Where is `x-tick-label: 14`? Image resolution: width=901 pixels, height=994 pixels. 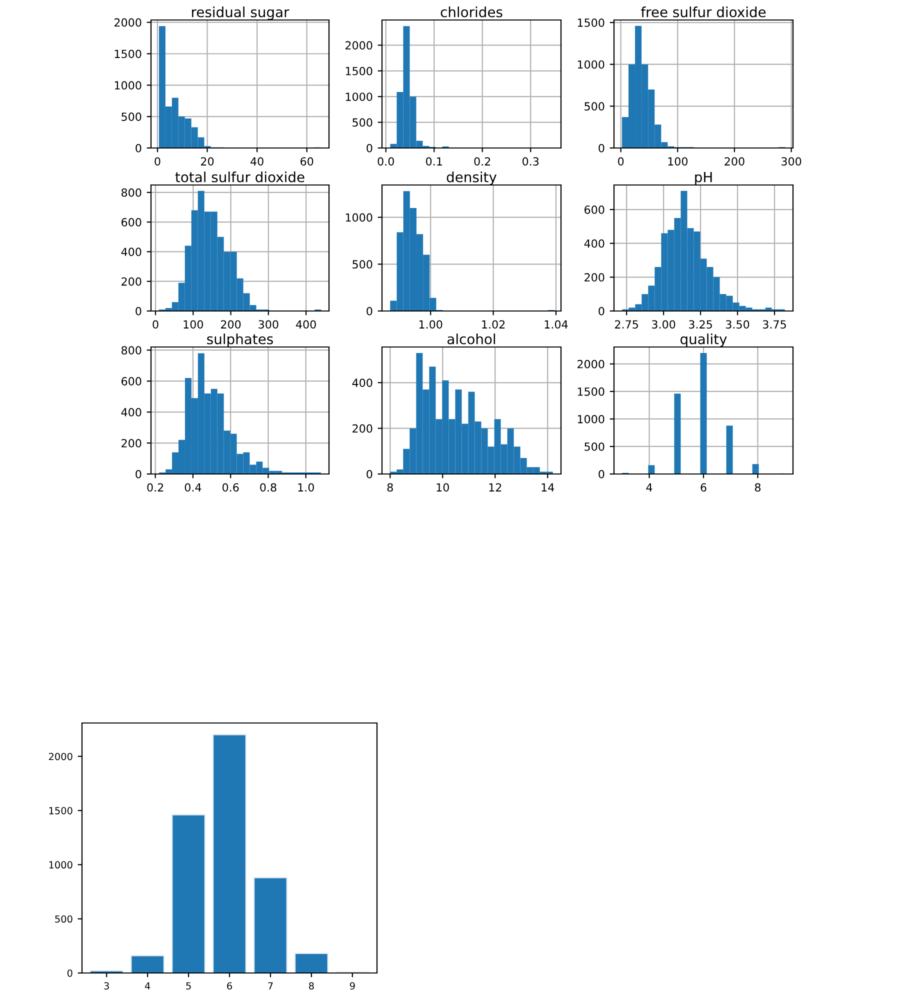 x-tick-label: 14 is located at coordinates (548, 487).